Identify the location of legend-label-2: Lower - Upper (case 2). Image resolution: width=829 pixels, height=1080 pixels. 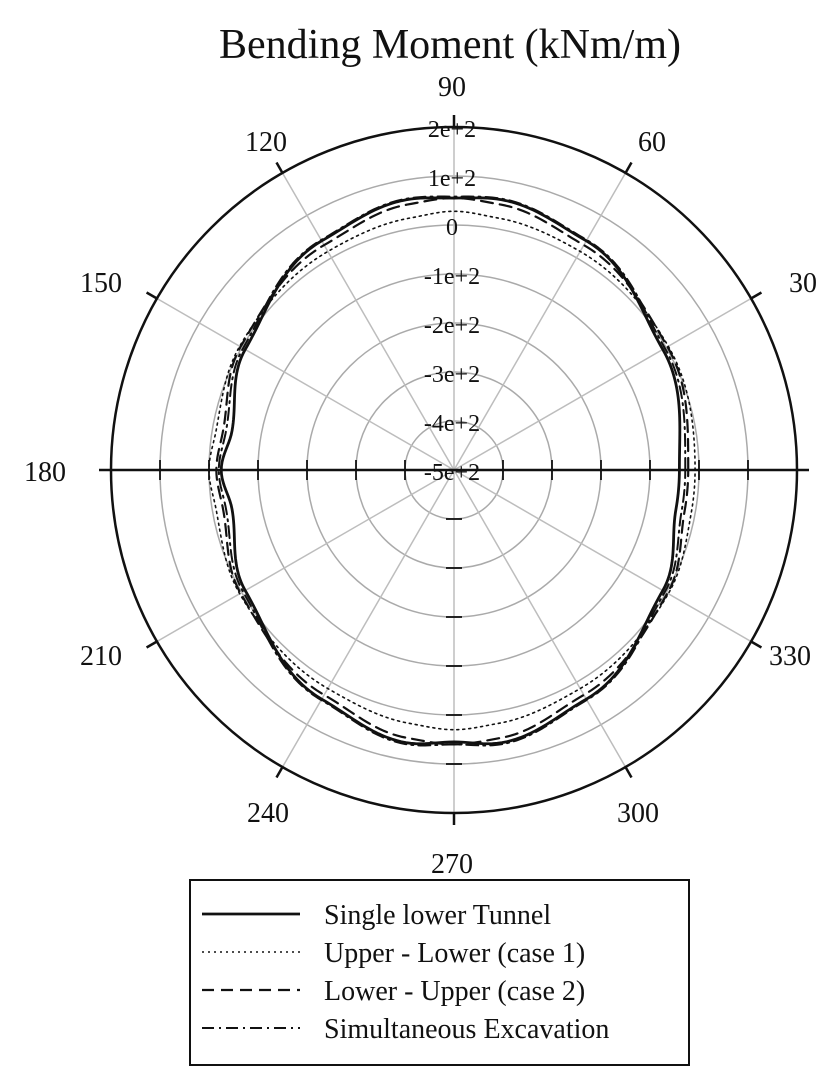
(454, 991).